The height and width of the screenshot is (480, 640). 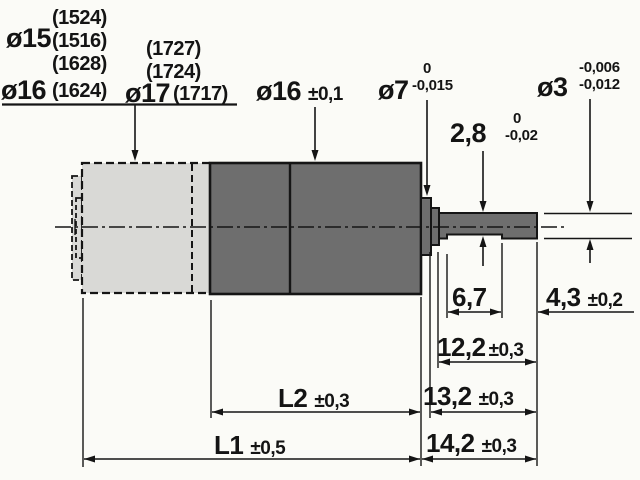 What do you see at coordinates (530, 412) in the screenshot?
I see `arrow-132-right` at bounding box center [530, 412].